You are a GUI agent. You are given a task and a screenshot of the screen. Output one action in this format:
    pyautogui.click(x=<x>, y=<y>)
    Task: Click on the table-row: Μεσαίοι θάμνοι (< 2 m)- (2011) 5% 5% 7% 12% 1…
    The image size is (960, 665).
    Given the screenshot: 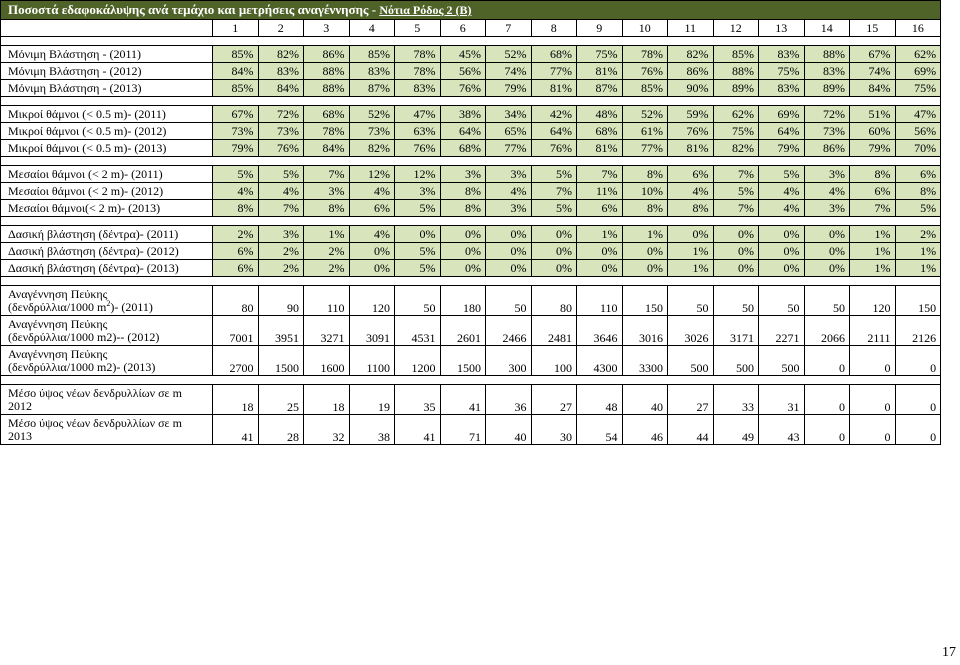 What is the action you would take?
    pyautogui.click(x=471, y=174)
    